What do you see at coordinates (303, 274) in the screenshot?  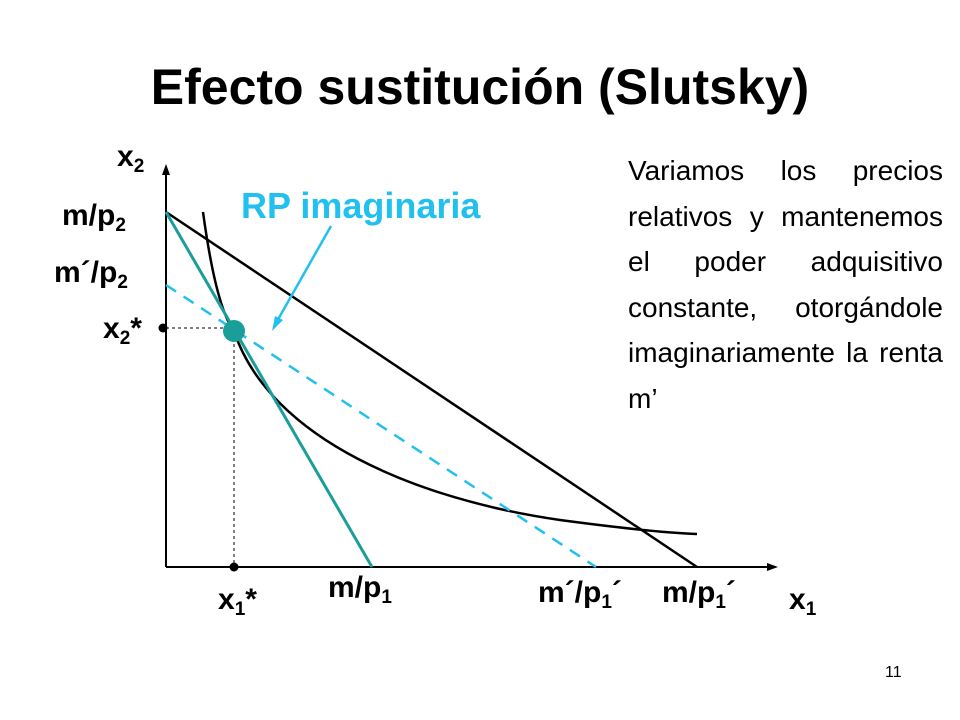 I see `callout-pointer` at bounding box center [303, 274].